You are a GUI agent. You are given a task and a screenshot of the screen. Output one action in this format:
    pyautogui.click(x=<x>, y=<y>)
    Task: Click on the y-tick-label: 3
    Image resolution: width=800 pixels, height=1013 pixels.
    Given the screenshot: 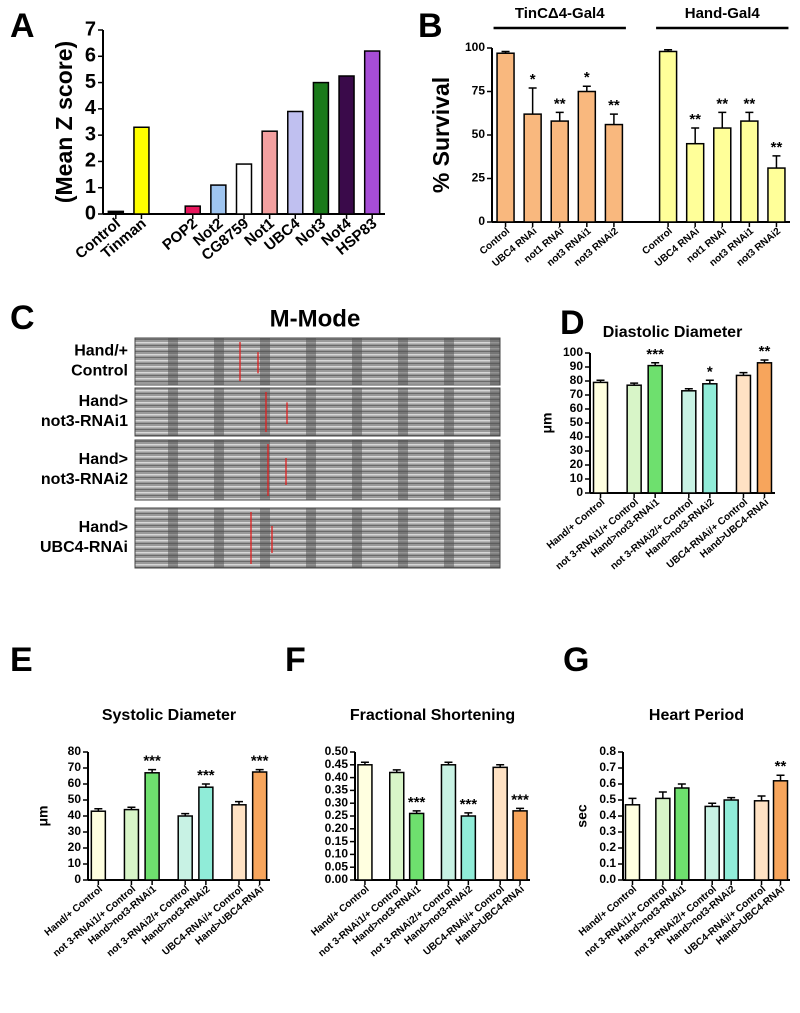 What is the action you would take?
    pyautogui.click(x=90, y=134)
    